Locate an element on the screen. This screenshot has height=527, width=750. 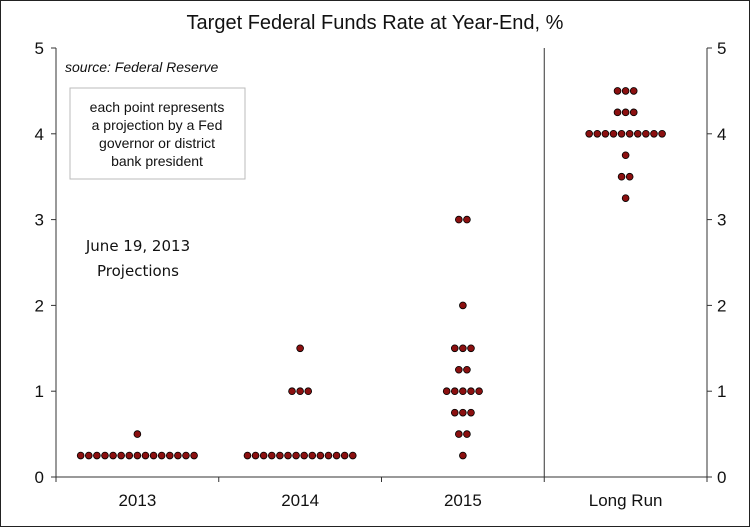
note-line: each point represents is located at coordinates (157, 107).